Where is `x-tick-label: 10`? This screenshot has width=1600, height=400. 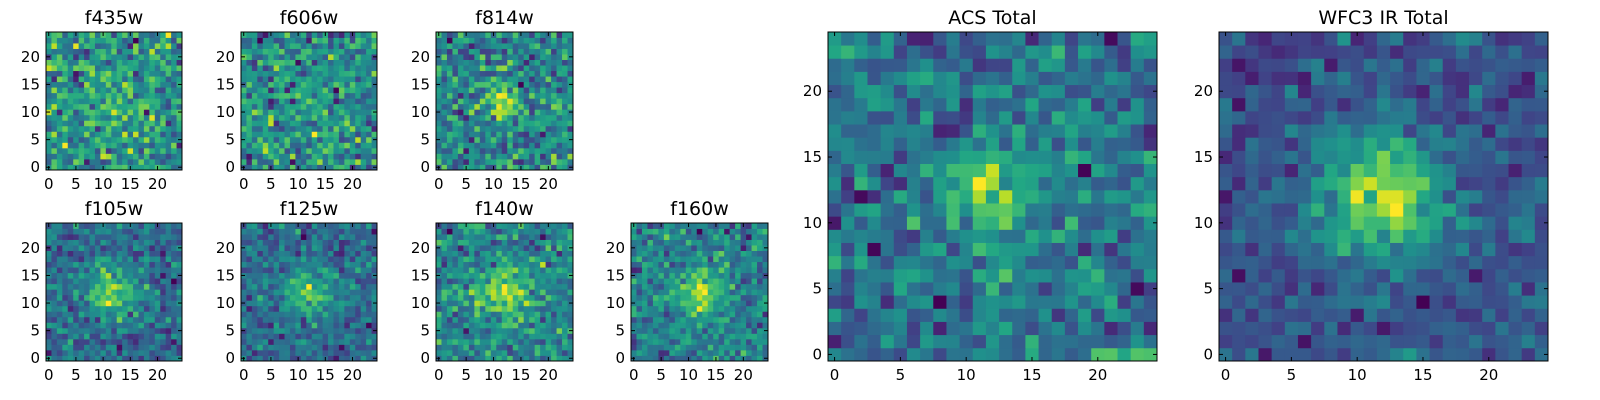
x-tick-label: 10 is located at coordinates (103, 375).